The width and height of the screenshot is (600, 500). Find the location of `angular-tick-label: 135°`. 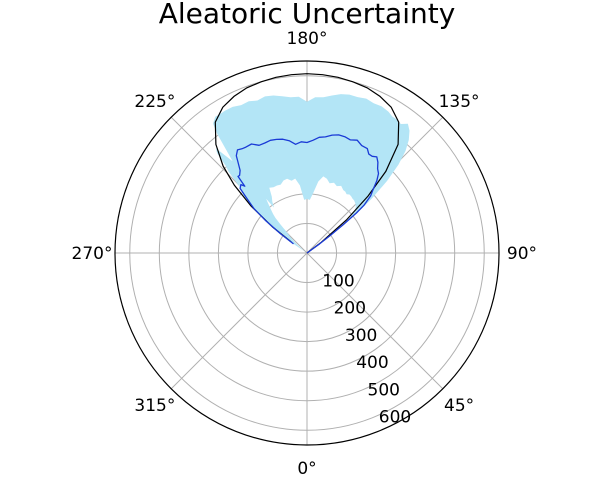

angular-tick-label: 135° is located at coordinates (459, 102).